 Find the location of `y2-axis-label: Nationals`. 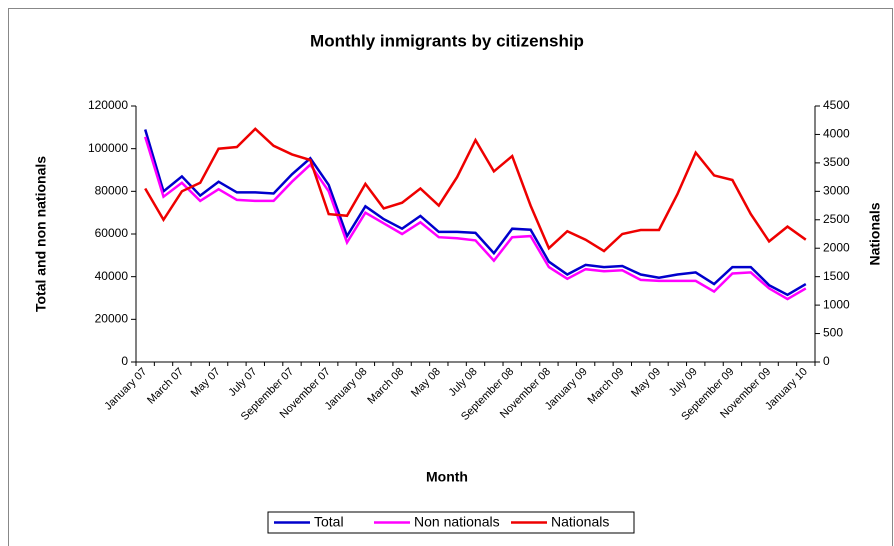

y2-axis-label: Nationals is located at coordinates (875, 233).